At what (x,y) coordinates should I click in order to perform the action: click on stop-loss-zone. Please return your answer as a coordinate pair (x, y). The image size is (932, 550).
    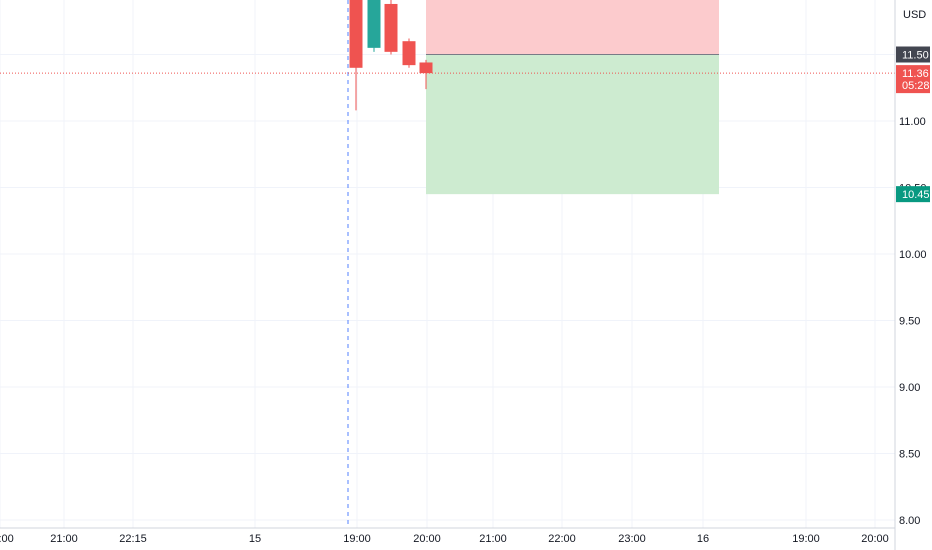
    Looking at the image, I should click on (572, 27).